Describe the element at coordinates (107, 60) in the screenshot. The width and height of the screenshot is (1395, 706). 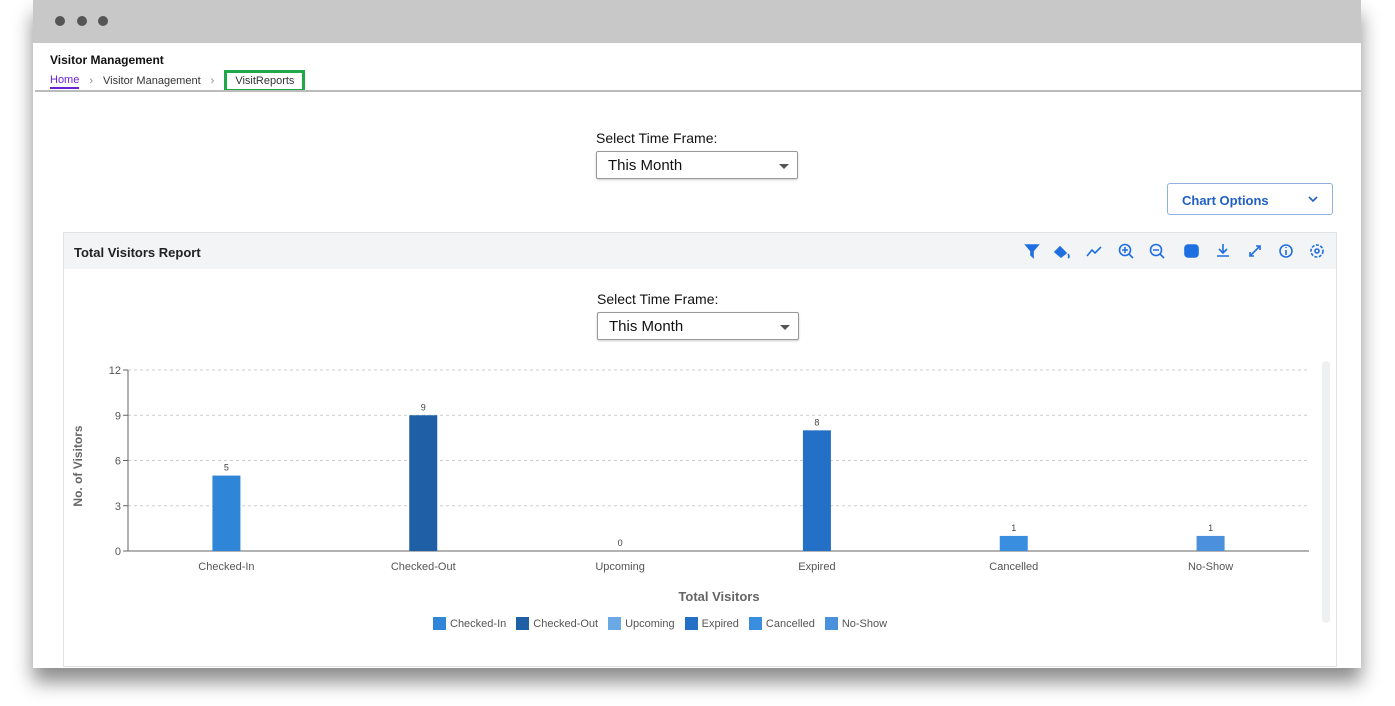
I see `page-title: Visitor Management` at that location.